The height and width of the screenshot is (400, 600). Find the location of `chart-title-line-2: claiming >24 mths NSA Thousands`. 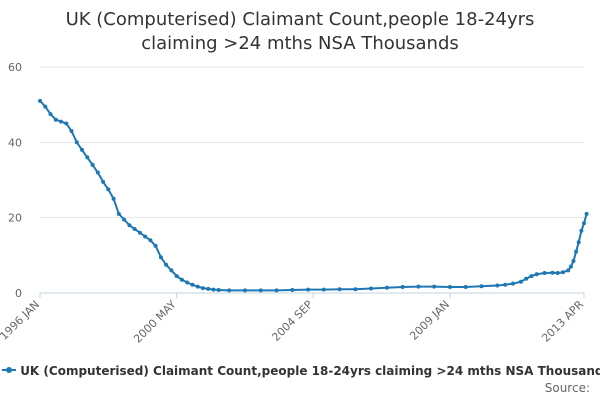

chart-title-line-2: claiming >24 mths NSA Thousands is located at coordinates (300, 43).